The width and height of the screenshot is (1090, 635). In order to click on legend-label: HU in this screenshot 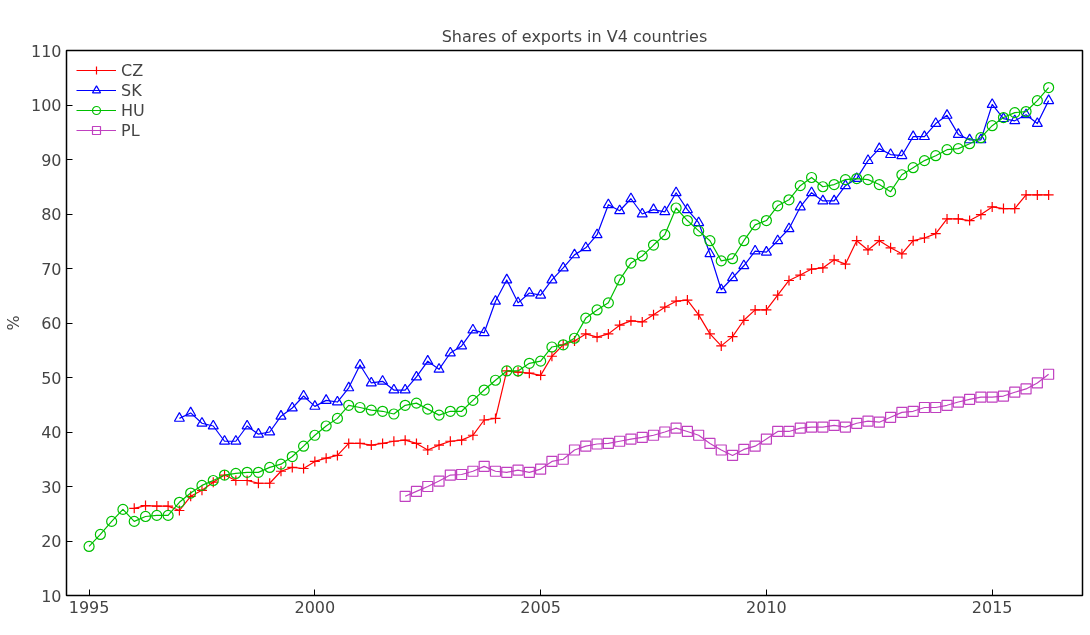, I will do `click(133, 110)`.